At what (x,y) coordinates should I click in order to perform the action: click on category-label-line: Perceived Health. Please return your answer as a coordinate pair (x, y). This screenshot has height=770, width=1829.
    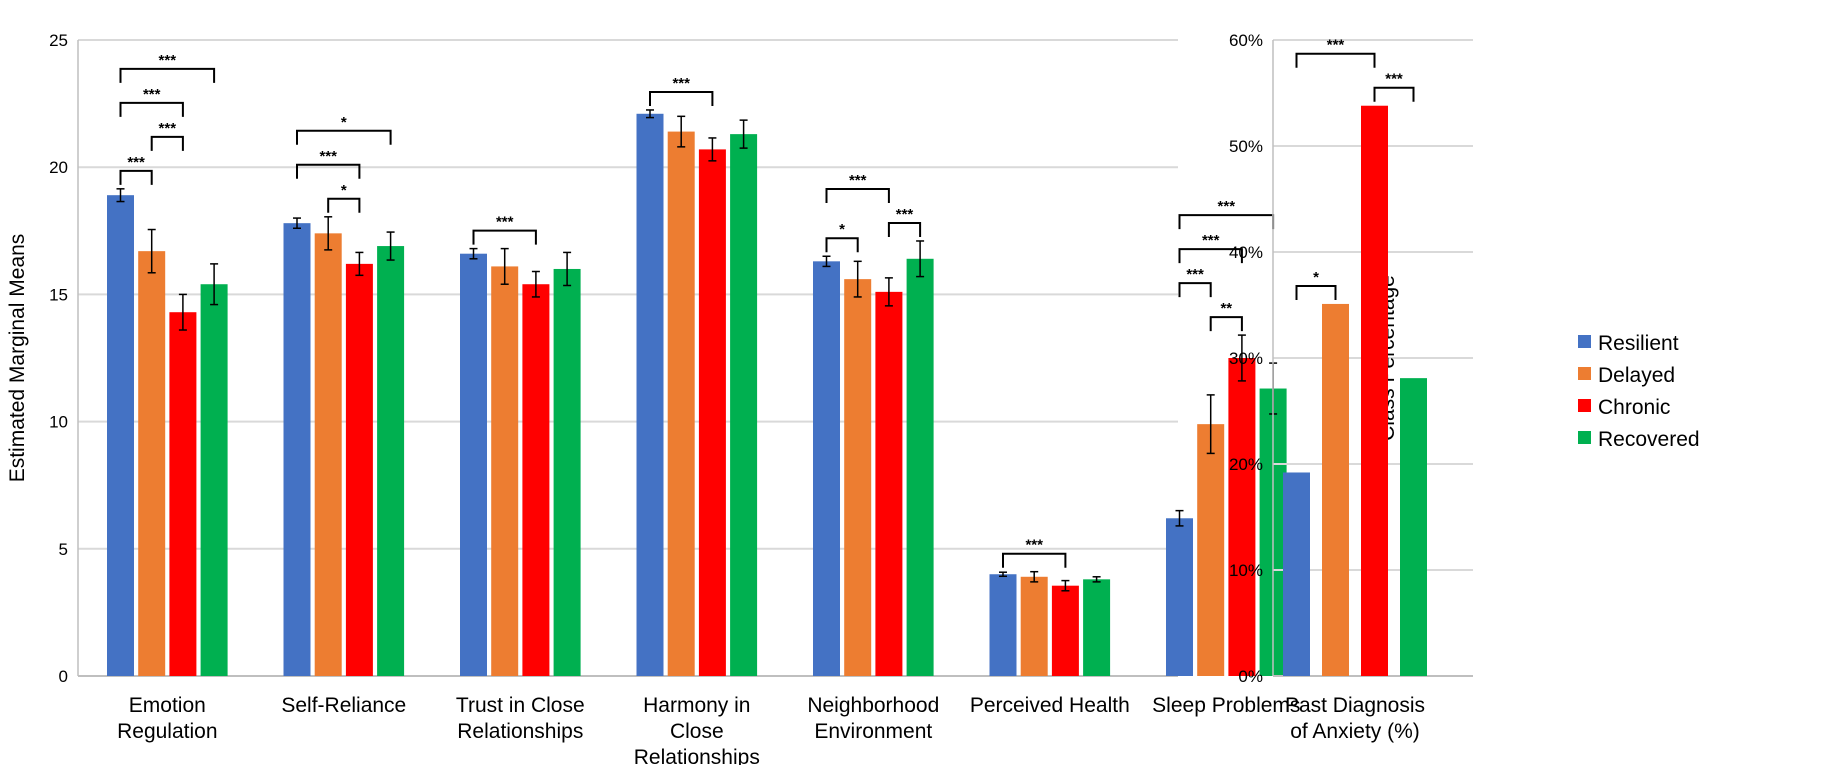
    Looking at the image, I should click on (1050, 705).